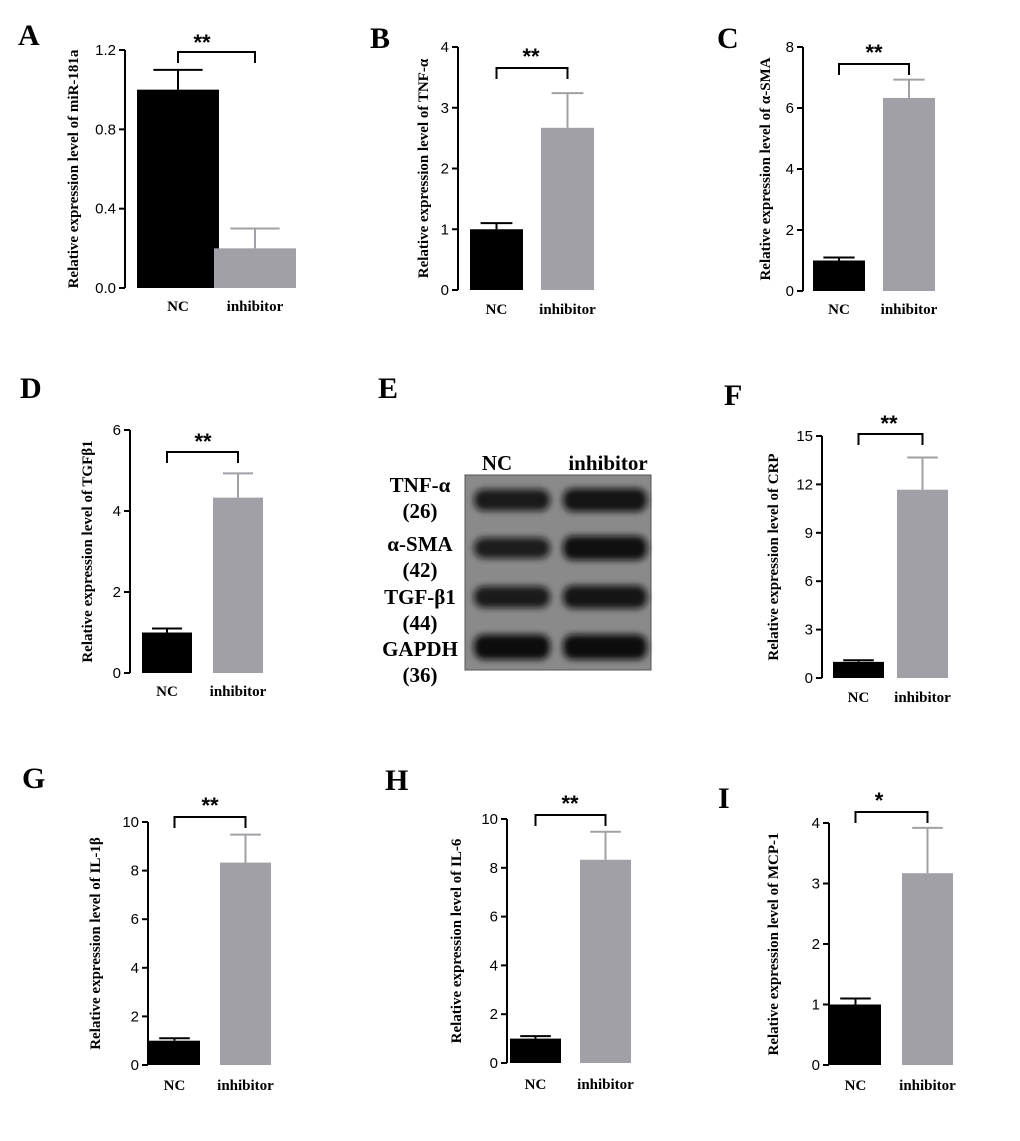 This screenshot has height=1141, width=1020. What do you see at coordinates (420, 675) in the screenshot?
I see `blot-row-kda: (36)` at bounding box center [420, 675].